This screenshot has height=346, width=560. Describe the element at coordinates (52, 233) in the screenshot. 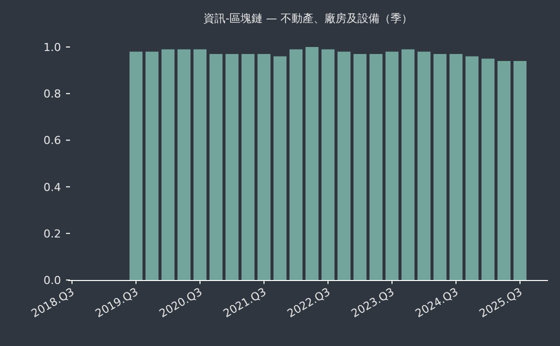

I see `y-tick-label: 0.2` at that location.